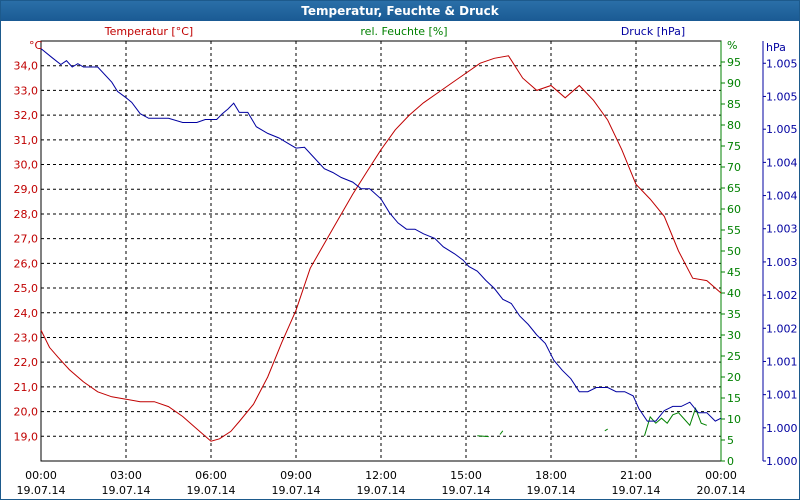  What do you see at coordinates (734, 104) in the screenshot?
I see `humidity-tick-label: 85` at bounding box center [734, 104].